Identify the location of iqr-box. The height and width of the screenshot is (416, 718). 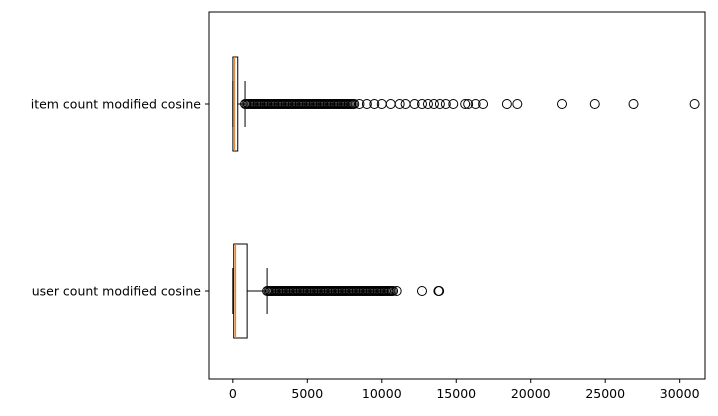
(235, 104).